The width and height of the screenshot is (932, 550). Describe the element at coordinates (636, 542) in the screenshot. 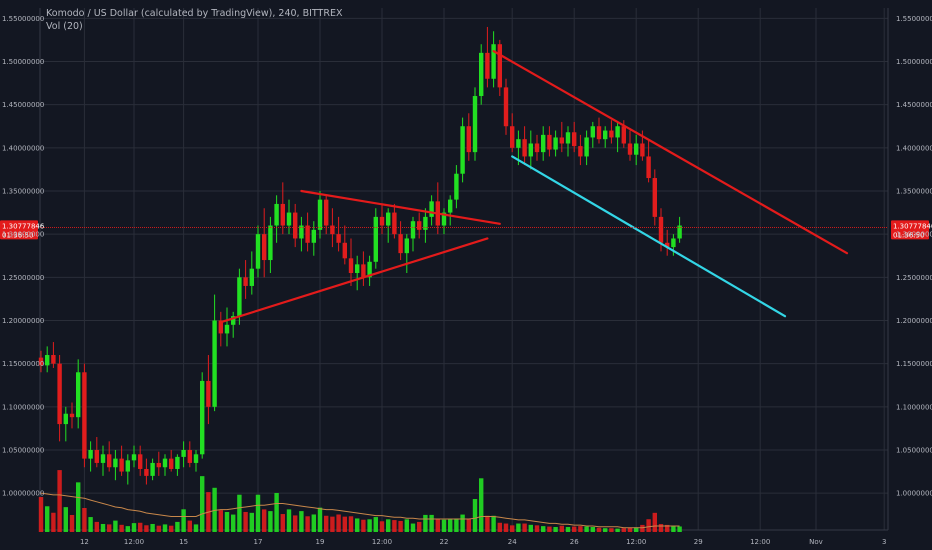

I see `time-tick-label: 12:00` at that location.